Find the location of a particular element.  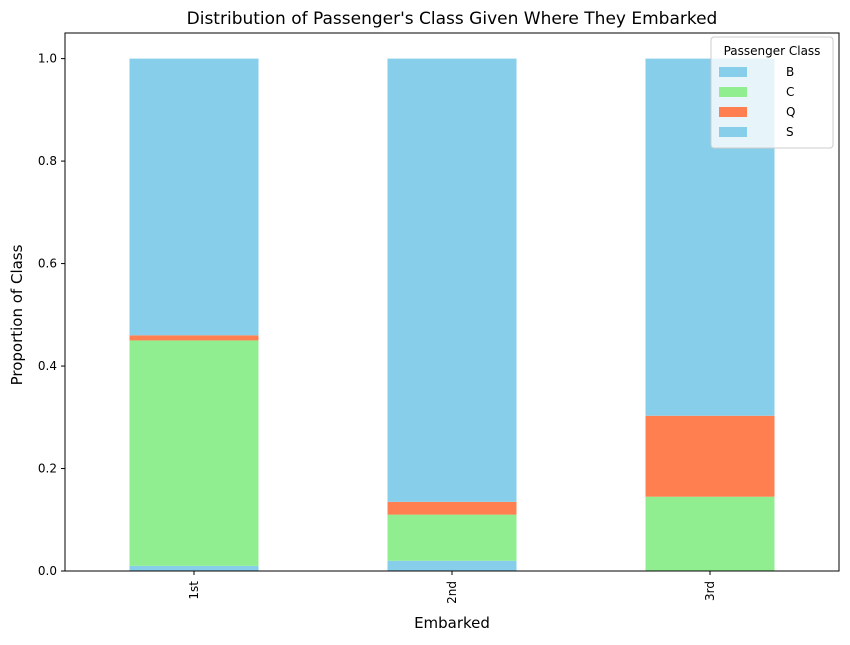

legend-swatch-C is located at coordinates (733, 92).